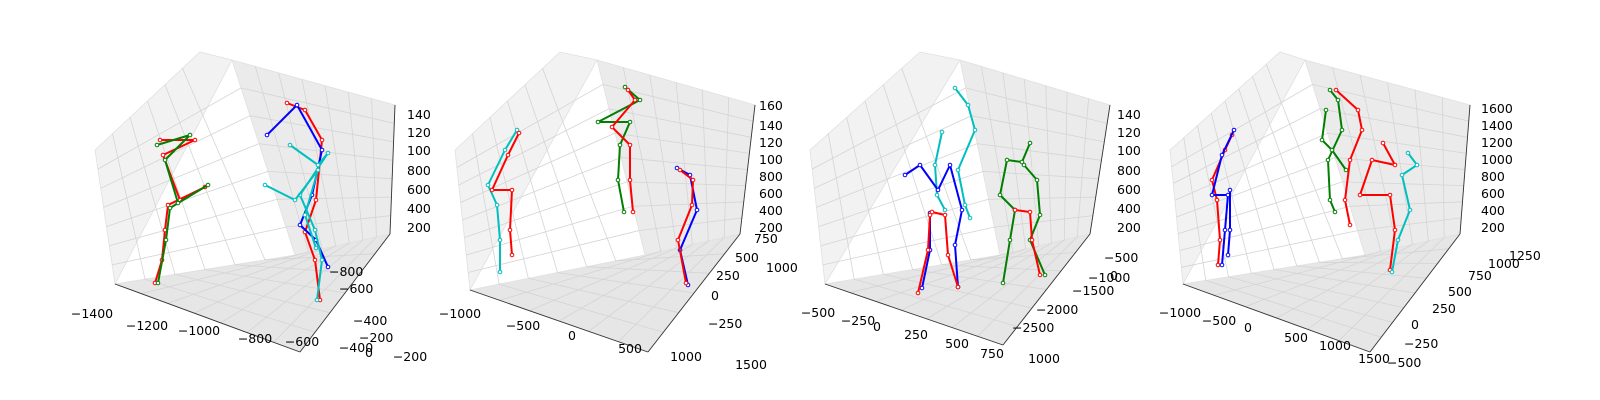  Describe the element at coordinates (782, 267) in the screenshot. I see `y-tick-label: 1000` at that location.